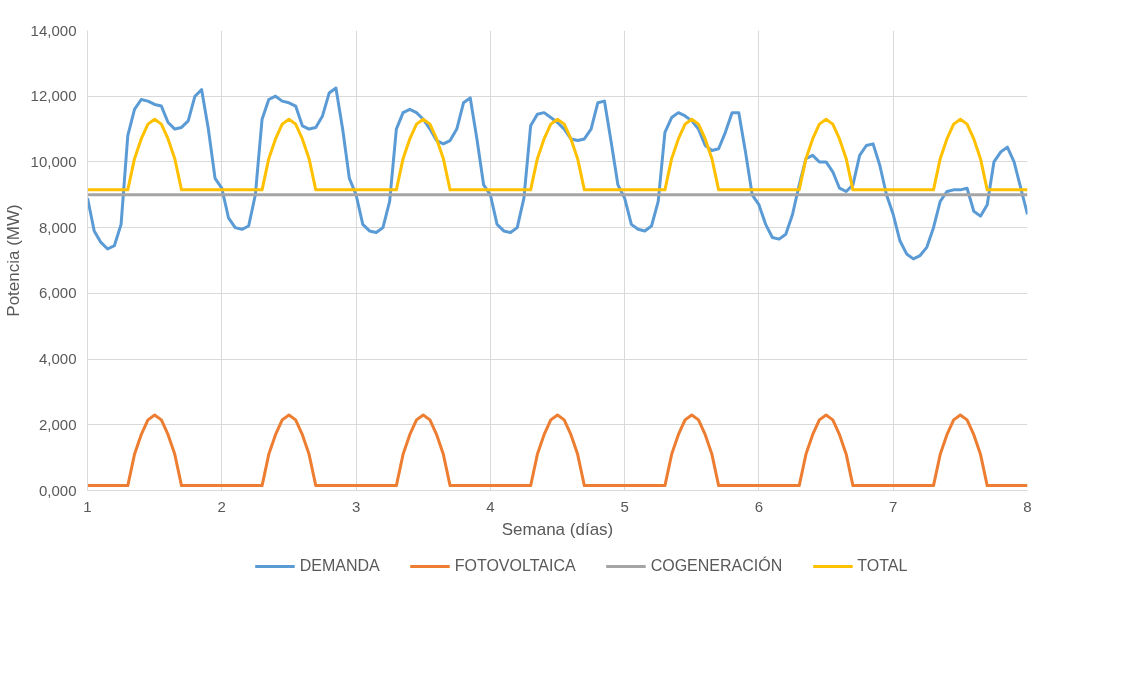  Describe the element at coordinates (53, 96) in the screenshot. I see `y-tick-label: 12,000` at that location.